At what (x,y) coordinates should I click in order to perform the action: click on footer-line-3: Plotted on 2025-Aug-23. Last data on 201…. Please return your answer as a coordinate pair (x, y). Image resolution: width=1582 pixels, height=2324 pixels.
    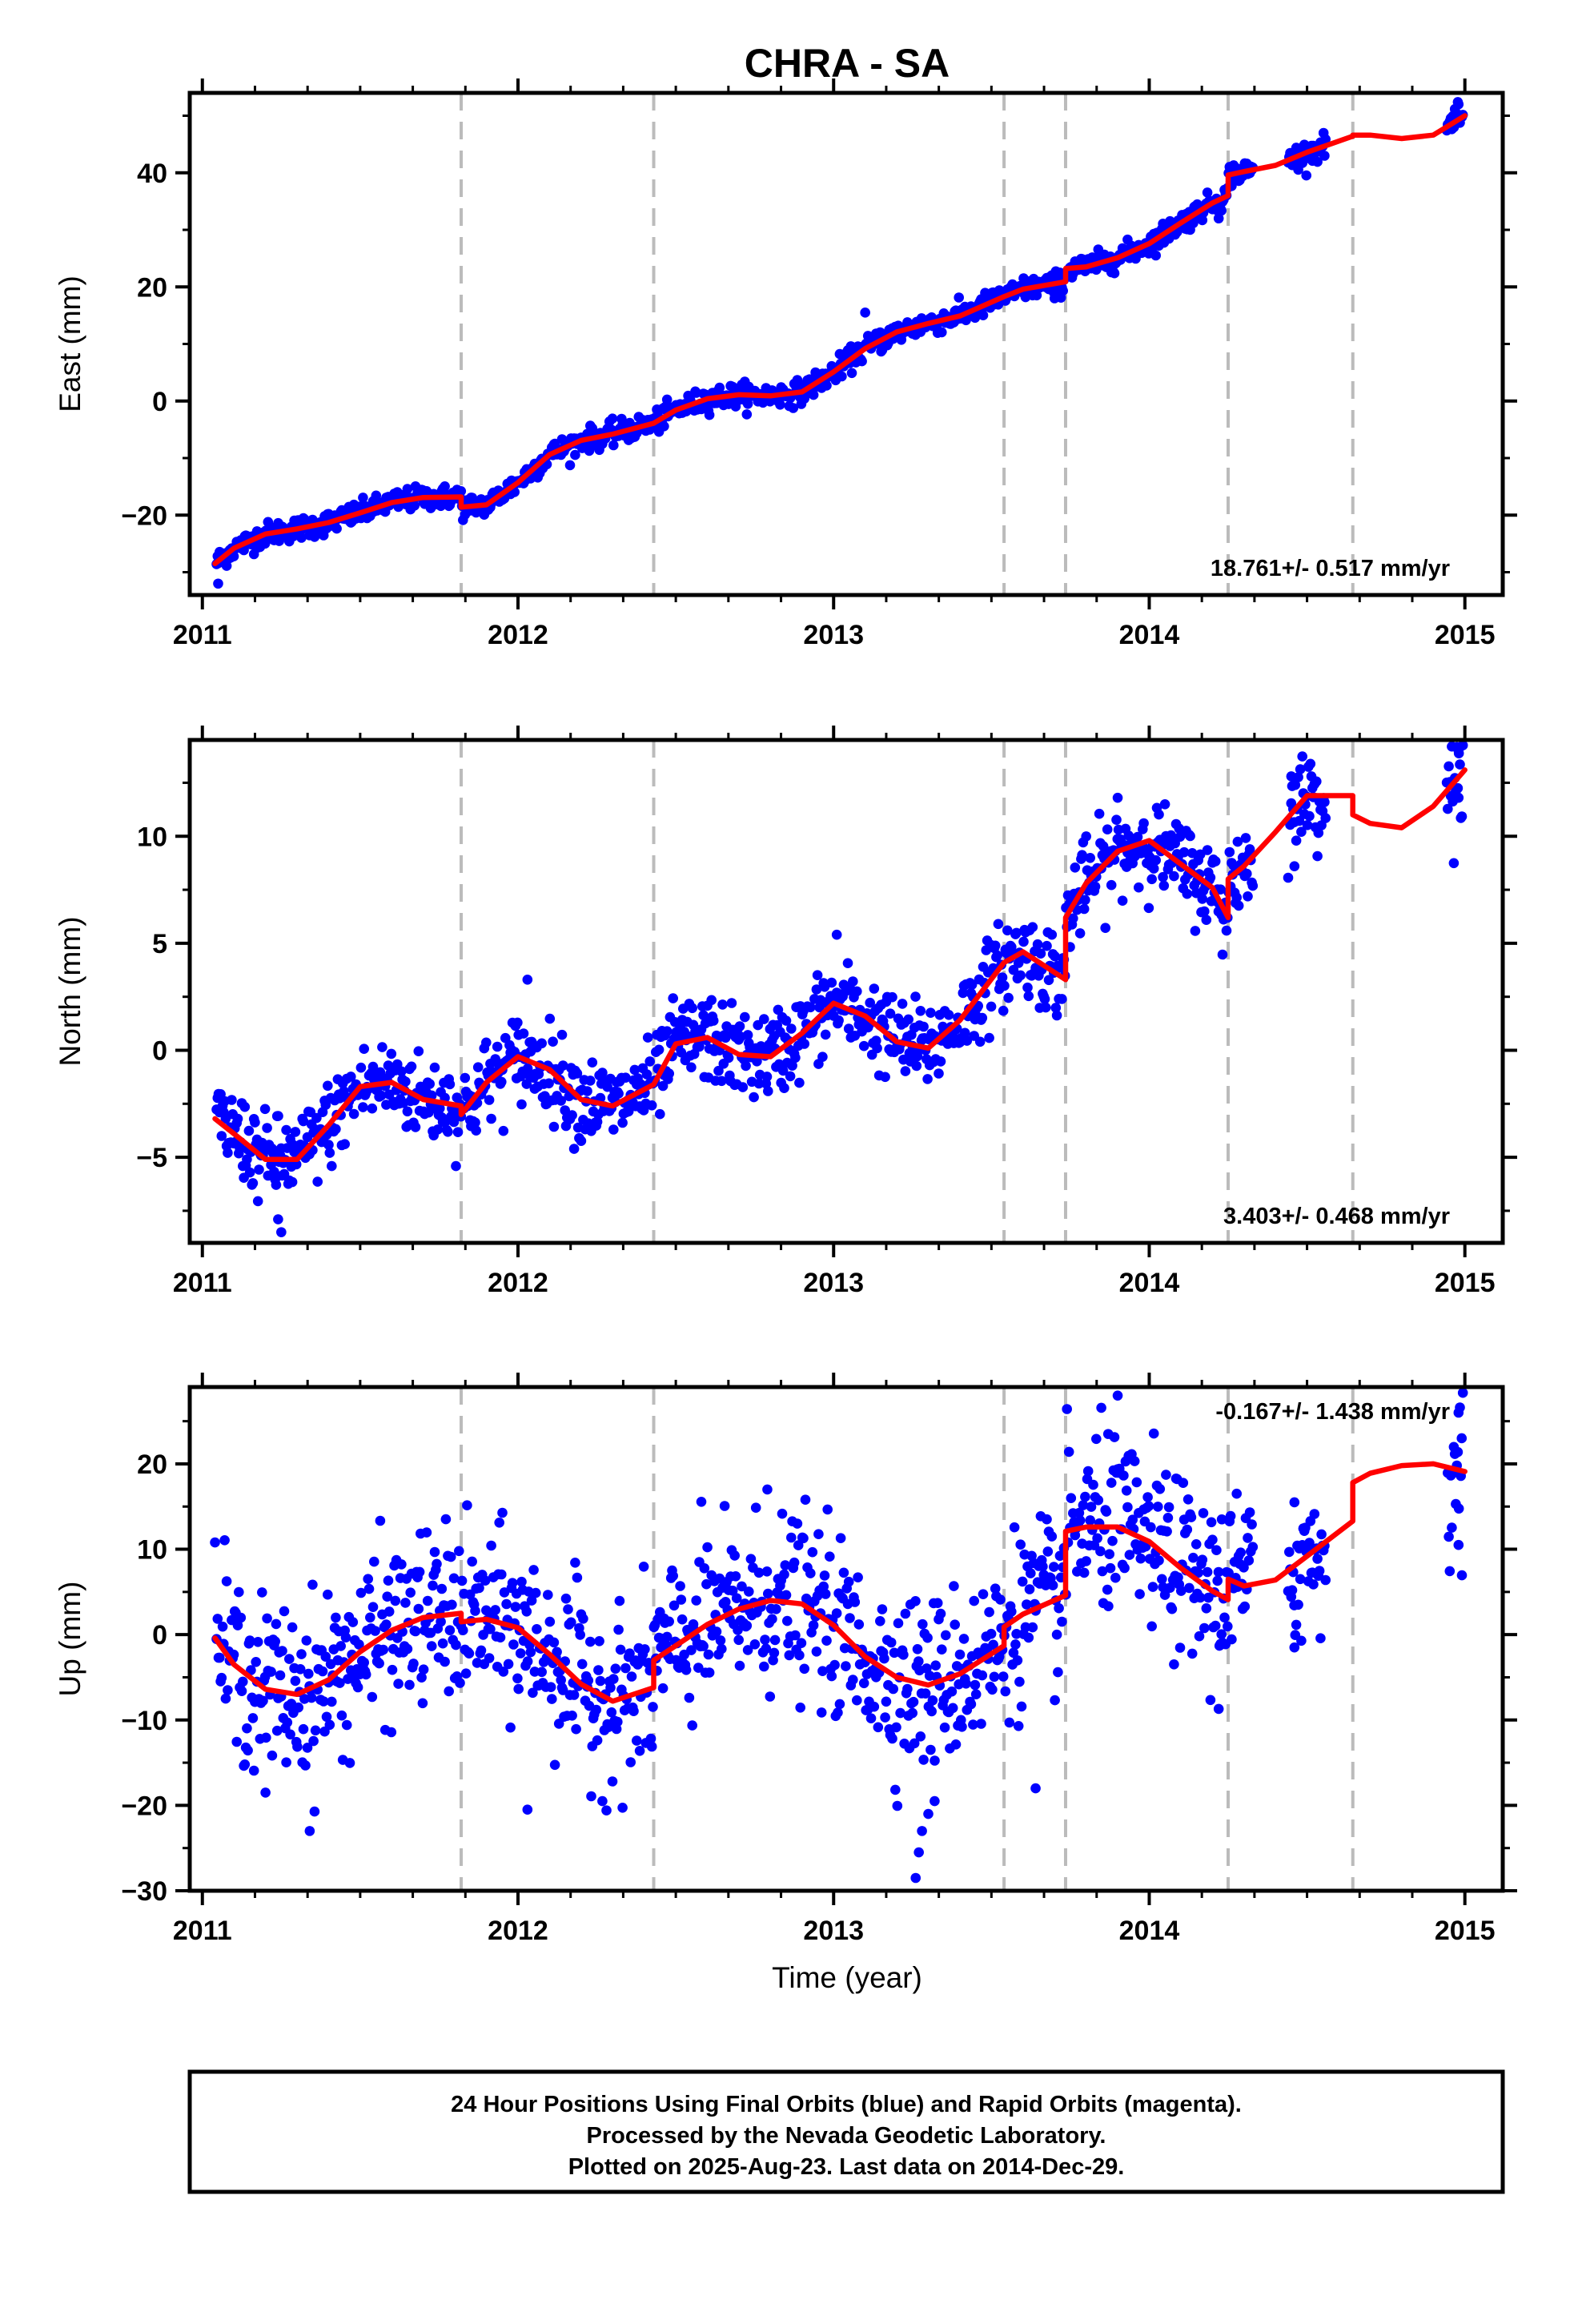
    Looking at the image, I should click on (847, 2167).